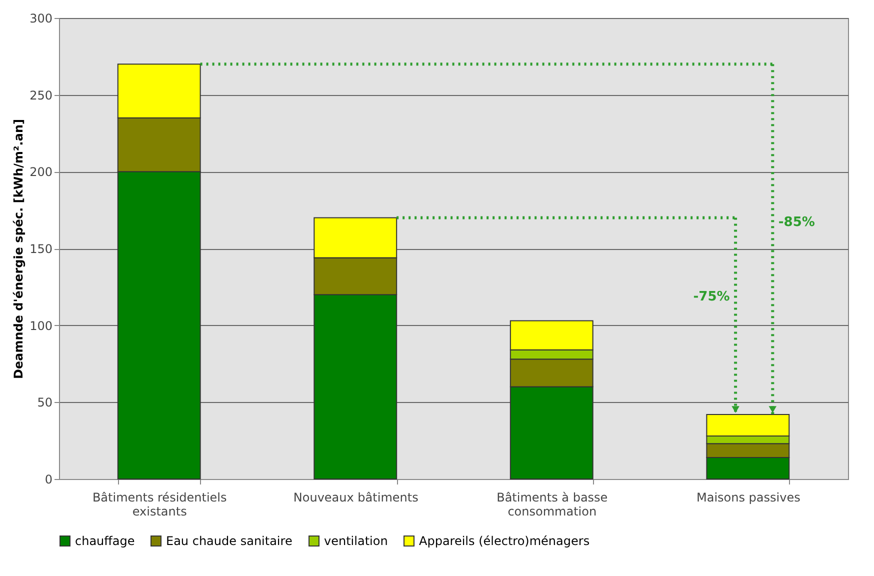 The image size is (874, 576). What do you see at coordinates (748, 497) in the screenshot?
I see `x-tick-label: Maisons passives` at bounding box center [748, 497].